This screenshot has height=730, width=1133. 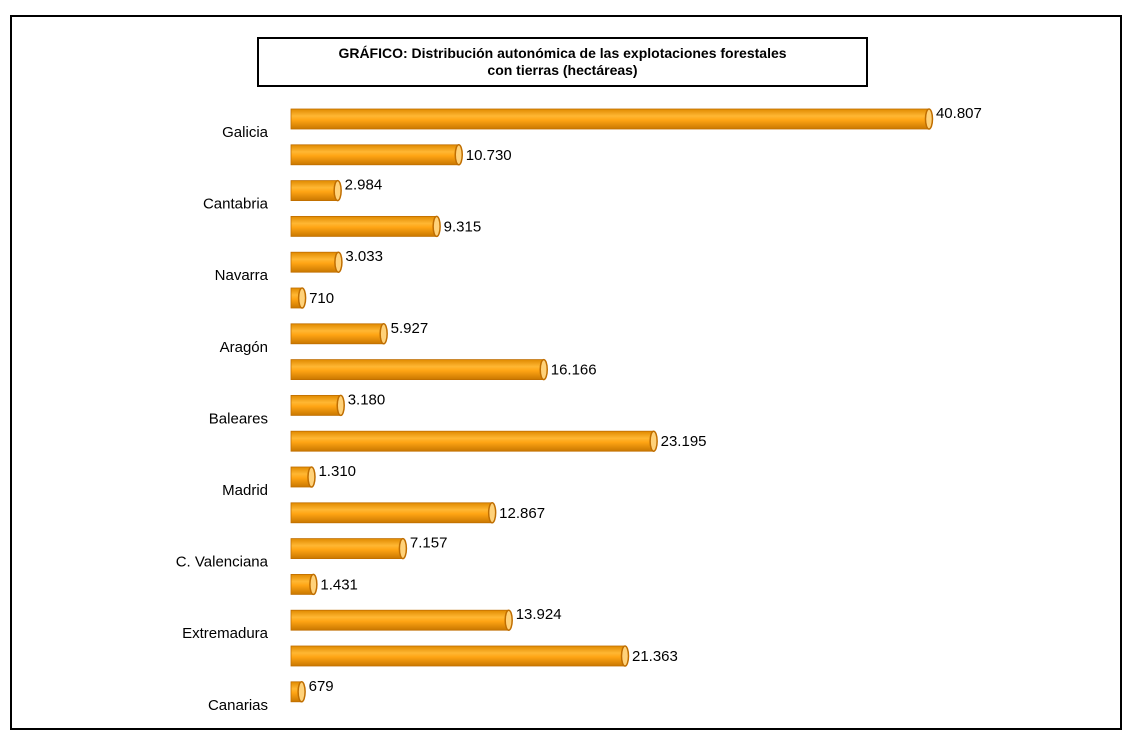 What do you see at coordinates (410, 328) in the screenshot?
I see `value-label: 5.927` at bounding box center [410, 328].